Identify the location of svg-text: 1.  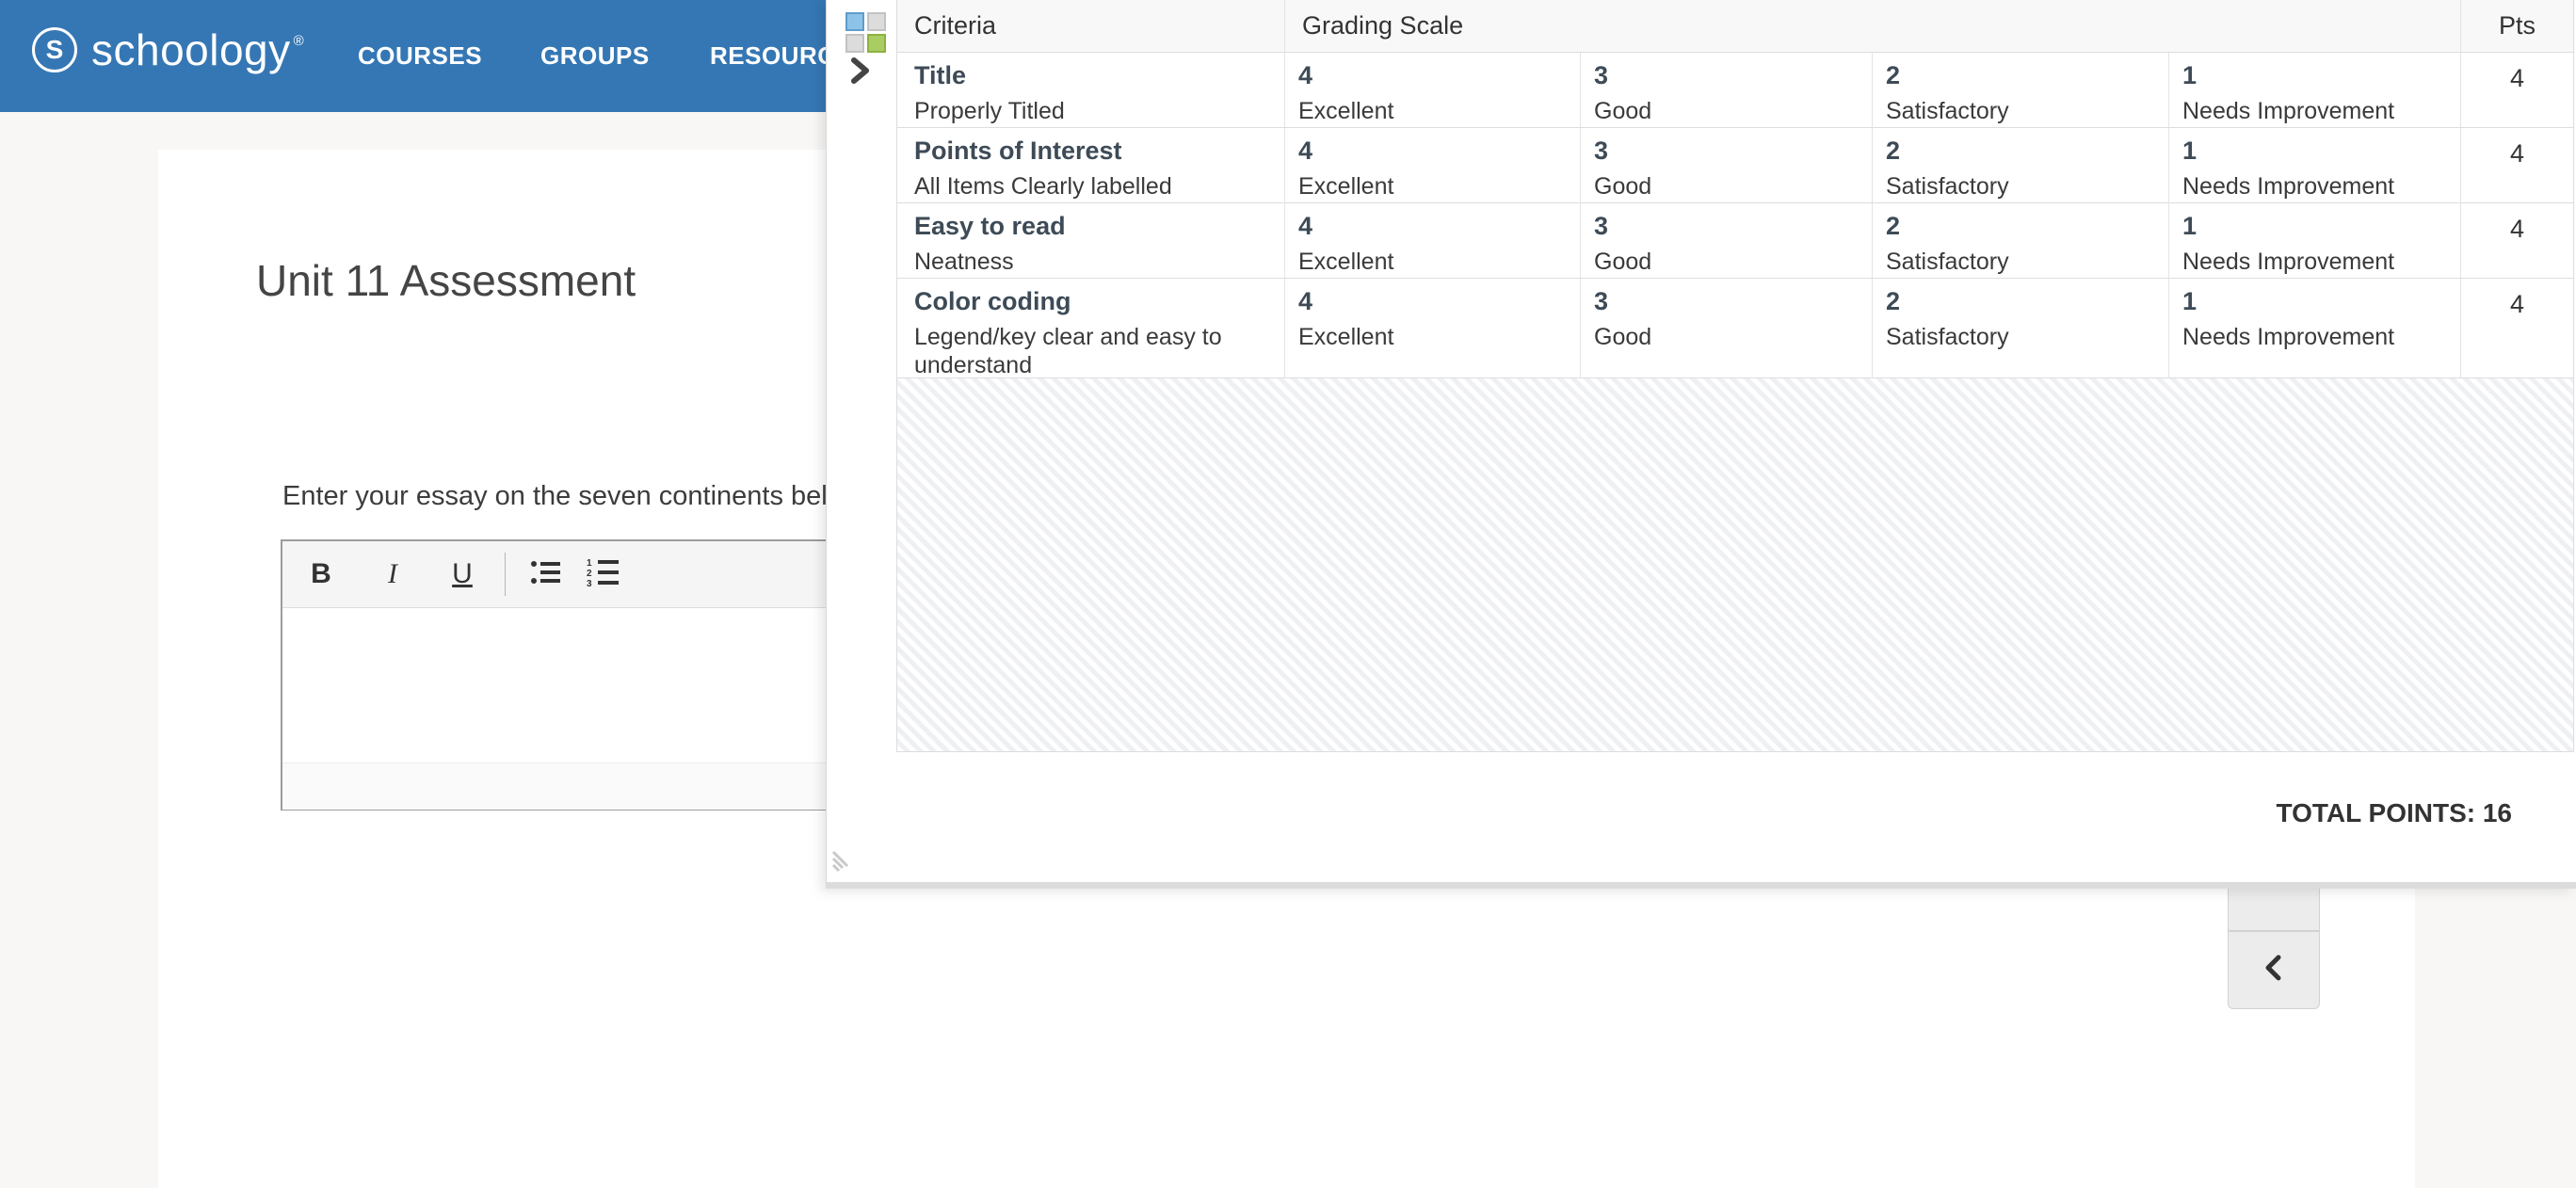
(589, 563).